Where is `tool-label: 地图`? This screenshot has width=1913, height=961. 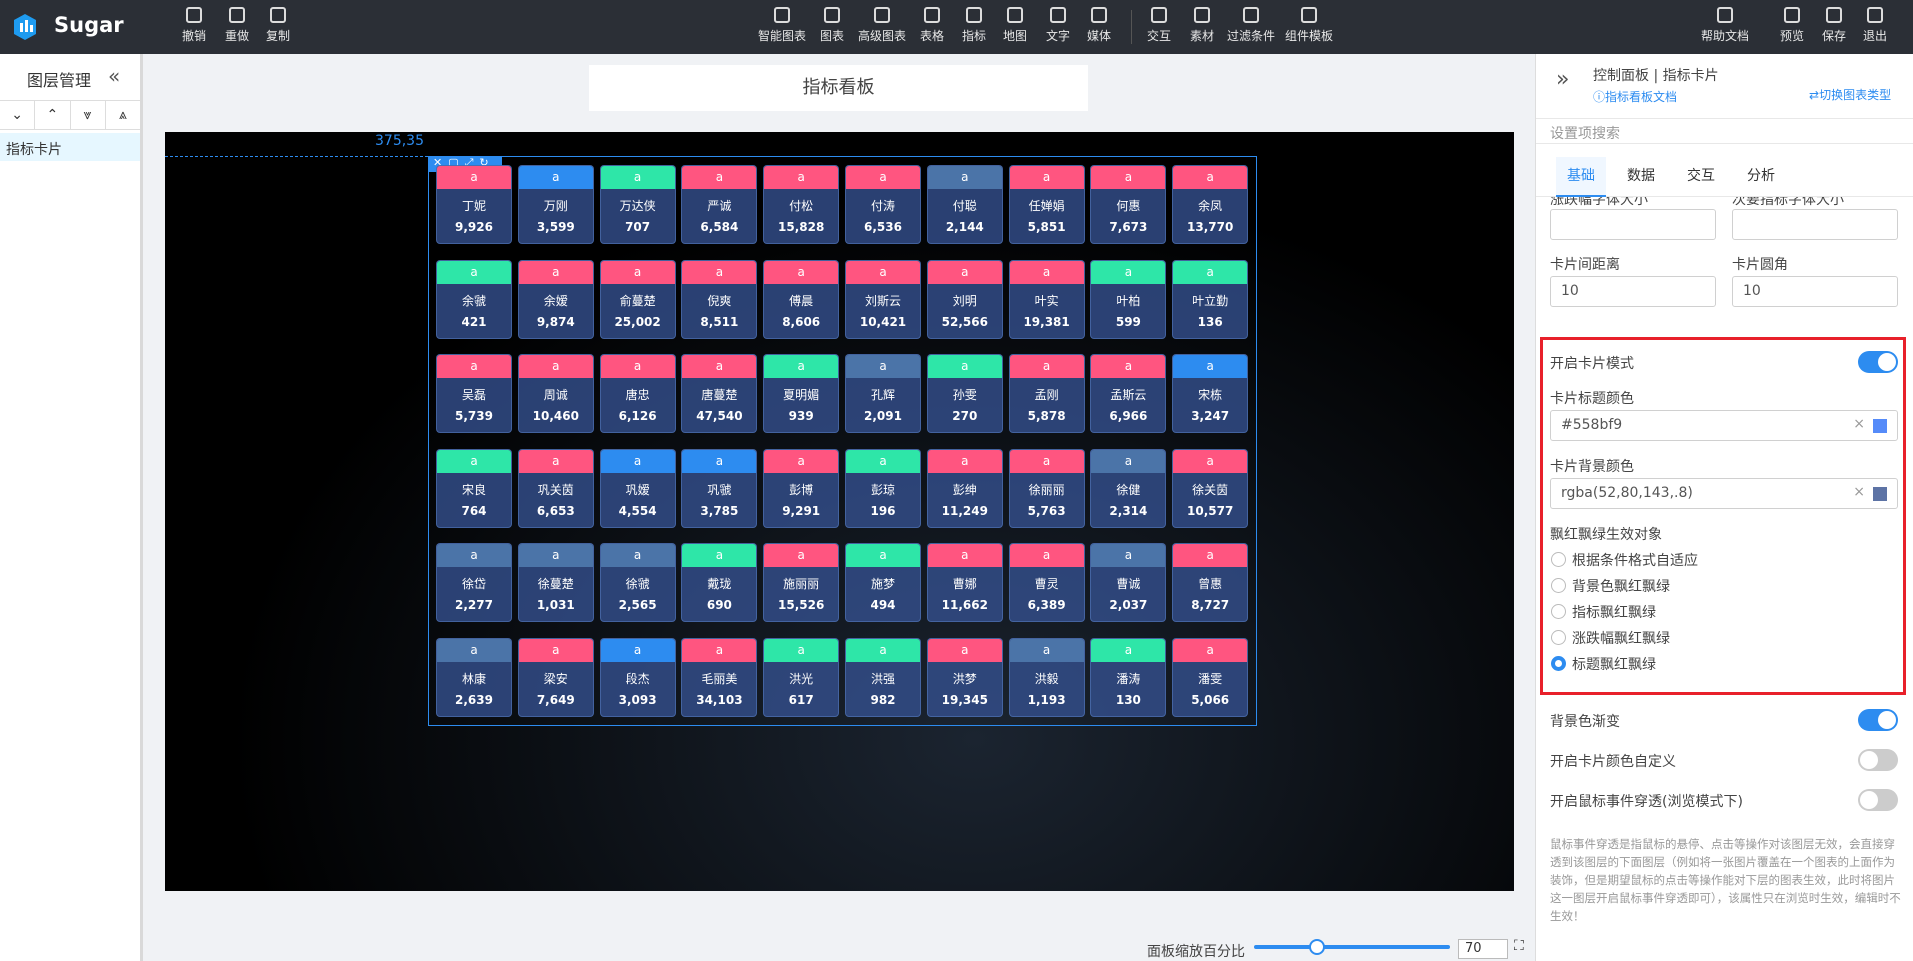 tool-label: 地图 is located at coordinates (1014, 36).